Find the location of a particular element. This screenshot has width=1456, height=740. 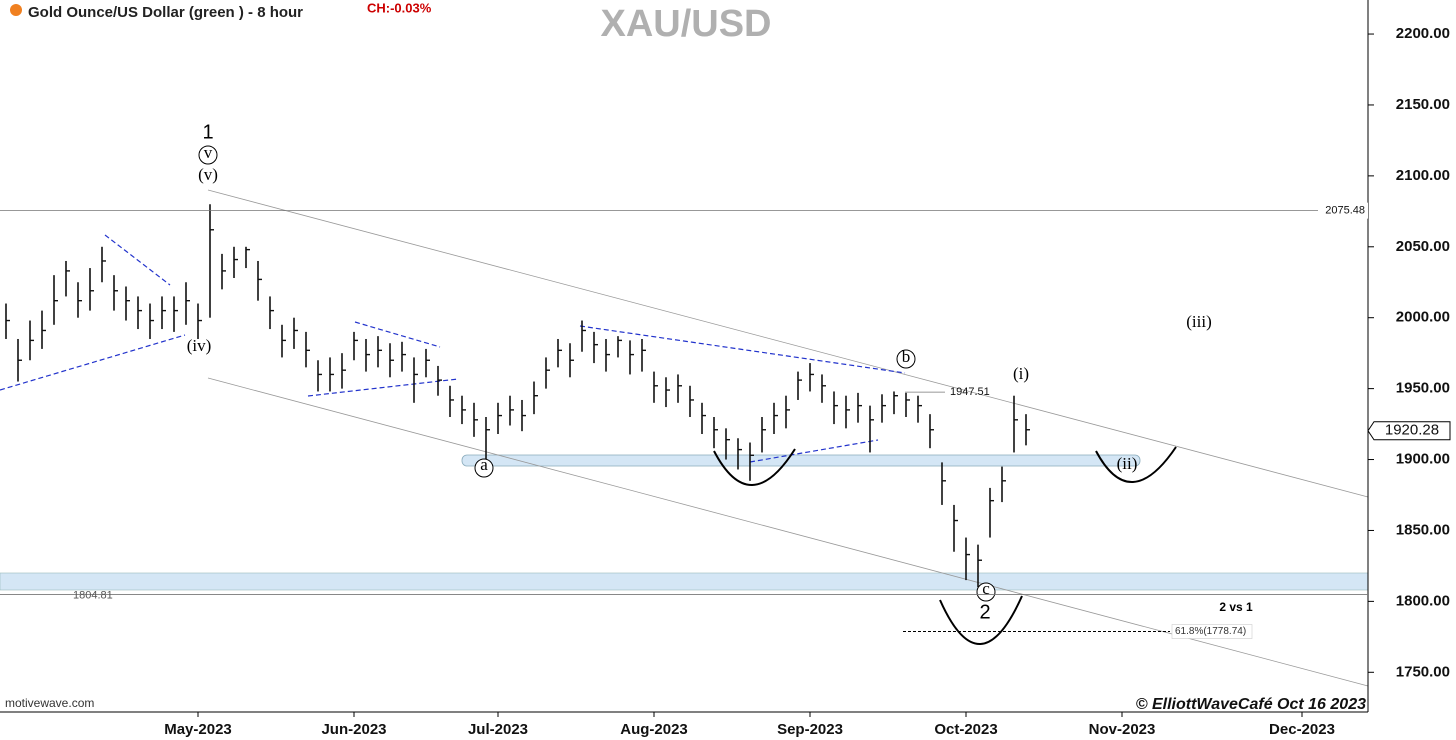

fib-label-box is located at coordinates (1212, 631).